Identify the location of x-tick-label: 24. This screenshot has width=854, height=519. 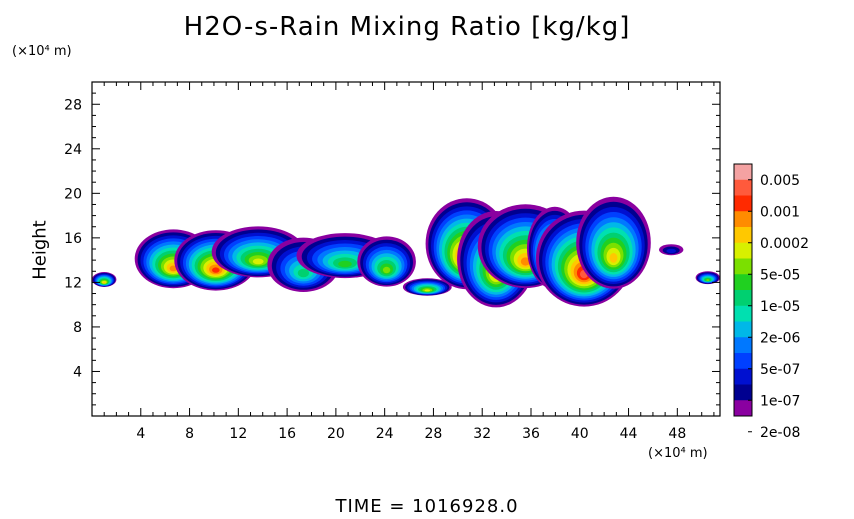
(385, 434).